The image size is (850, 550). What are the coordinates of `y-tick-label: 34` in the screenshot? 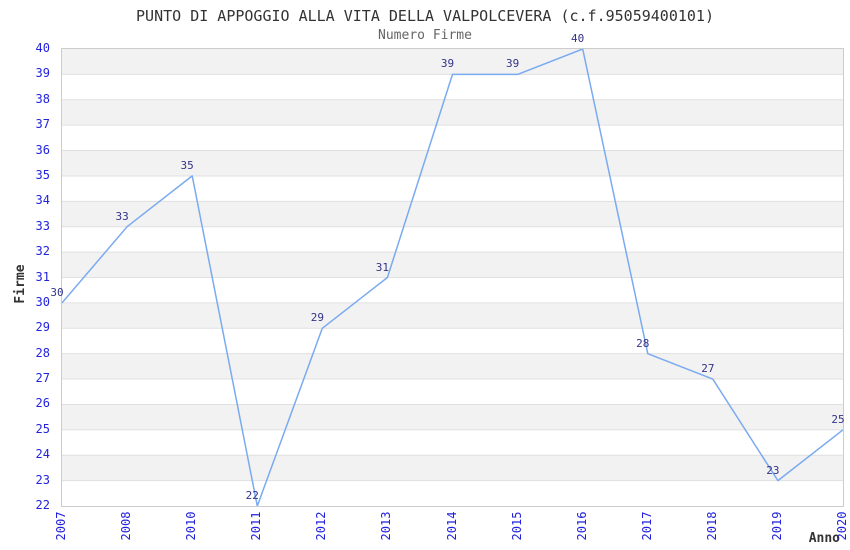 It's located at (42, 200).